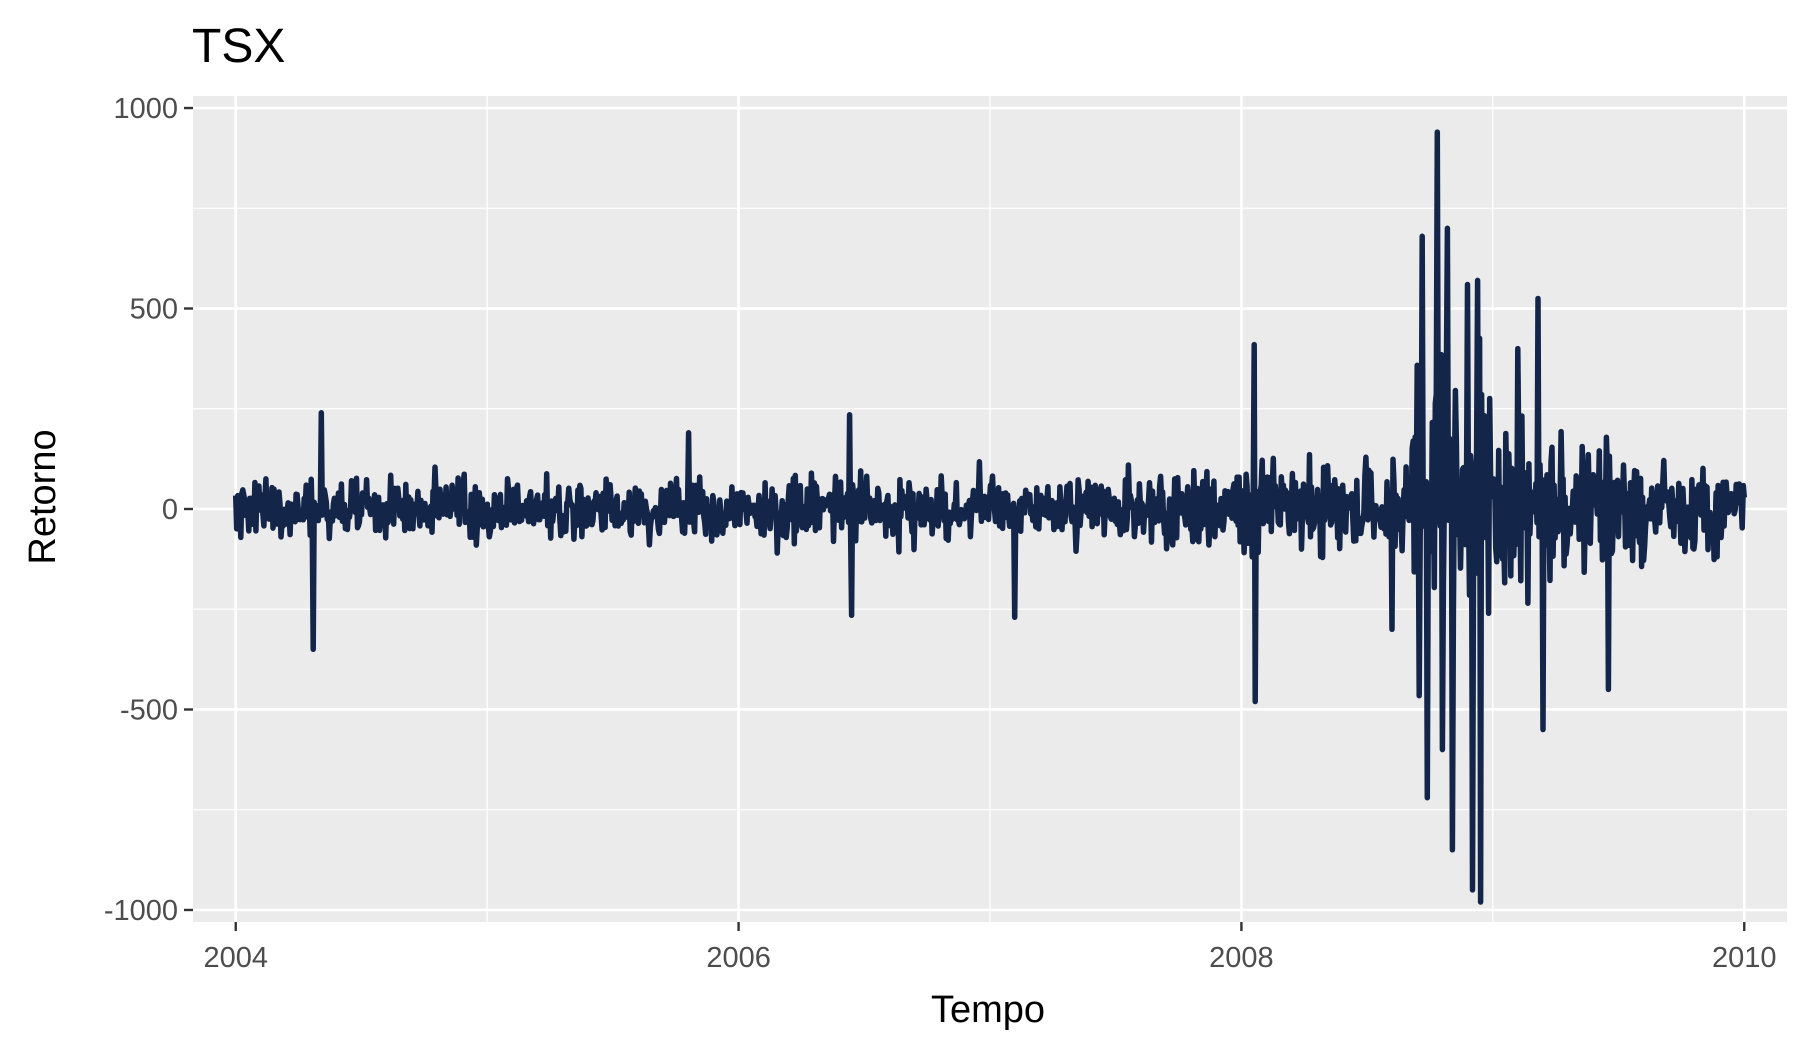 This screenshot has height=1055, width=1800. What do you see at coordinates (154, 310) in the screenshot?
I see `y-tick-label: 500` at bounding box center [154, 310].